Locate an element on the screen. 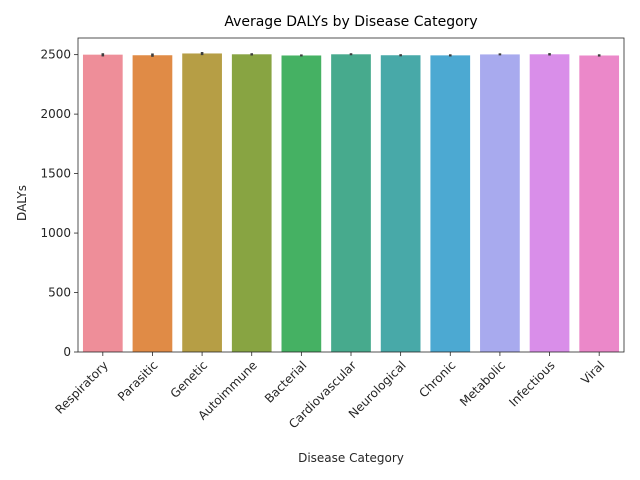 The height and width of the screenshot is (480, 640). bar-respiratory is located at coordinates (102, 203).